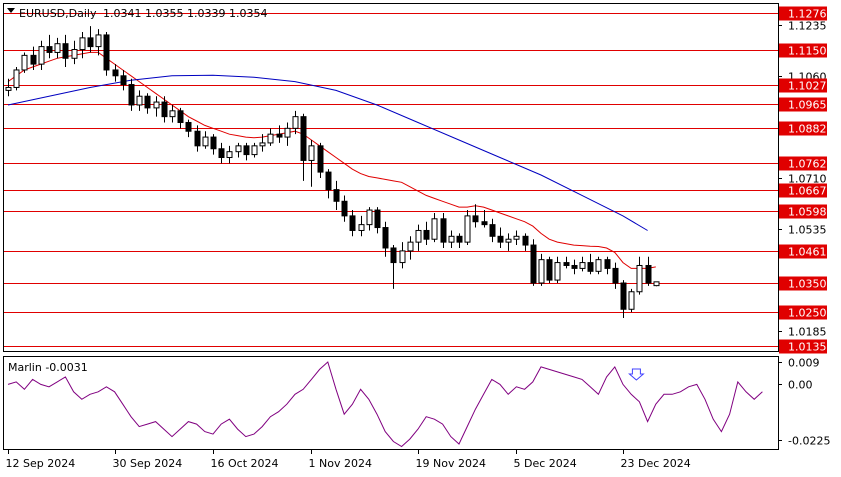 This screenshot has width=841, height=477. I want to click on ohlc-values: 1.0341 1.0355 1.0339 1.0354, so click(185, 13).